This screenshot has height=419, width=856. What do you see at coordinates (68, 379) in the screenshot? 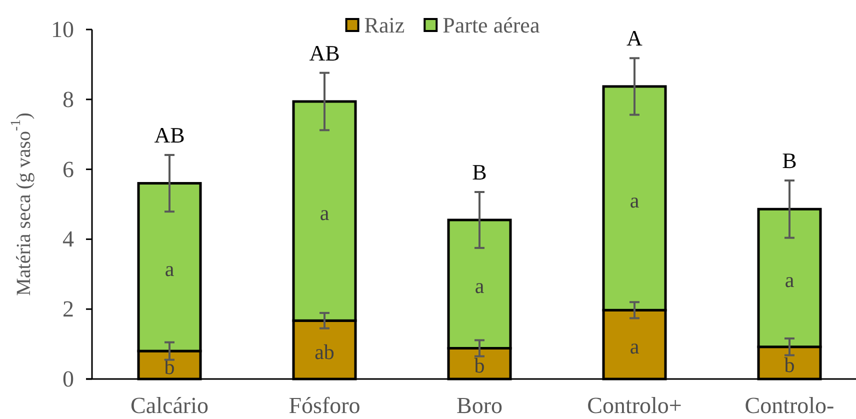
I see `y-tick-label: 0` at bounding box center [68, 379].